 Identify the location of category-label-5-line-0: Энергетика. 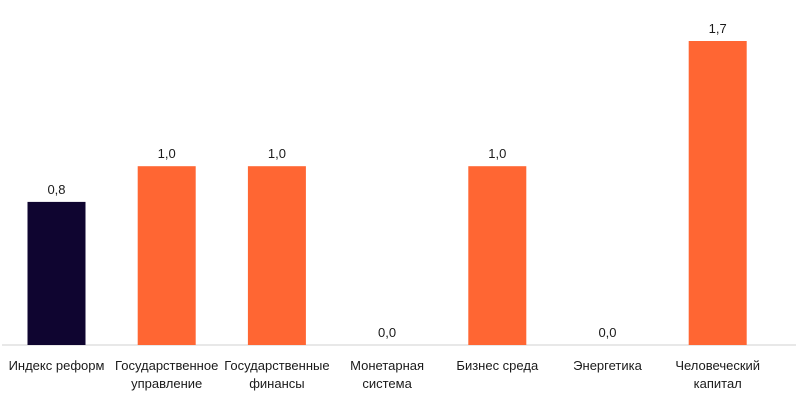
(607, 365).